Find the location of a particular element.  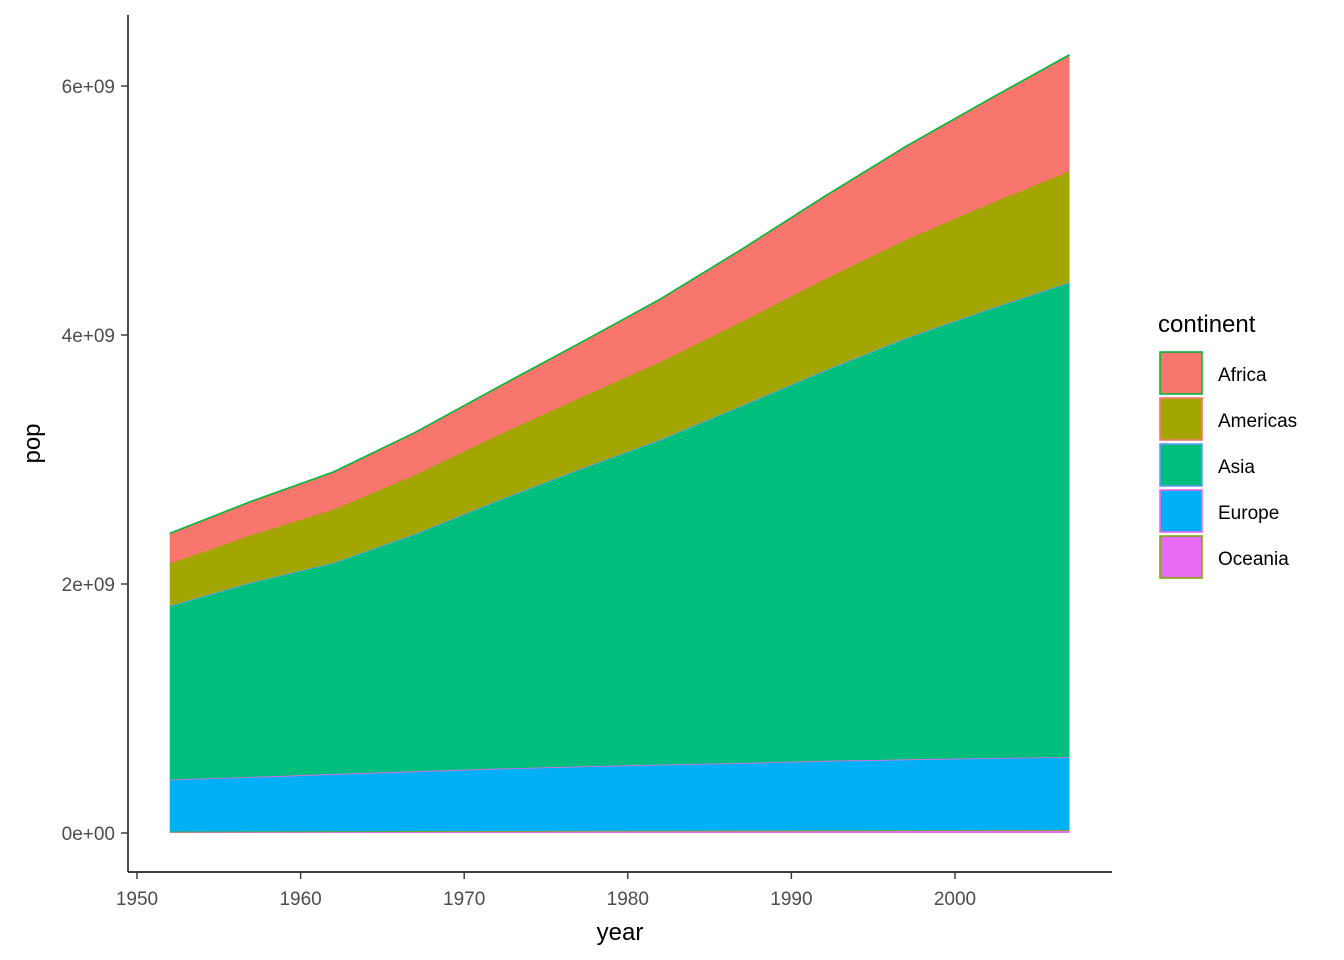

x-tick-label: 1970 is located at coordinates (464, 899).